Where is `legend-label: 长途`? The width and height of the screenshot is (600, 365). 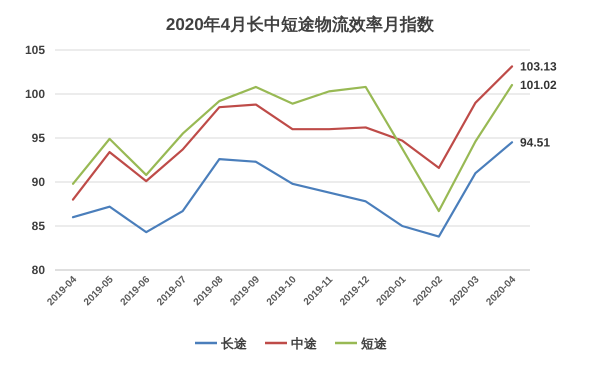
legend-label: 长途 is located at coordinates (234, 343).